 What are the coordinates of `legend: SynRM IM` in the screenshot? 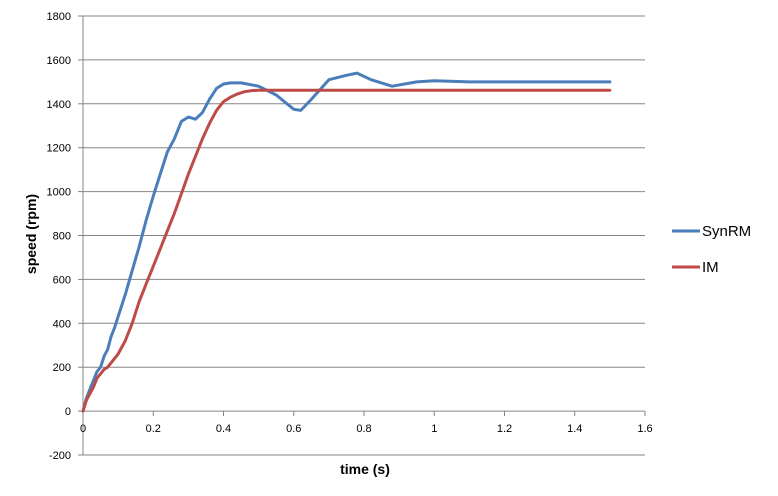 It's located at (711, 249).